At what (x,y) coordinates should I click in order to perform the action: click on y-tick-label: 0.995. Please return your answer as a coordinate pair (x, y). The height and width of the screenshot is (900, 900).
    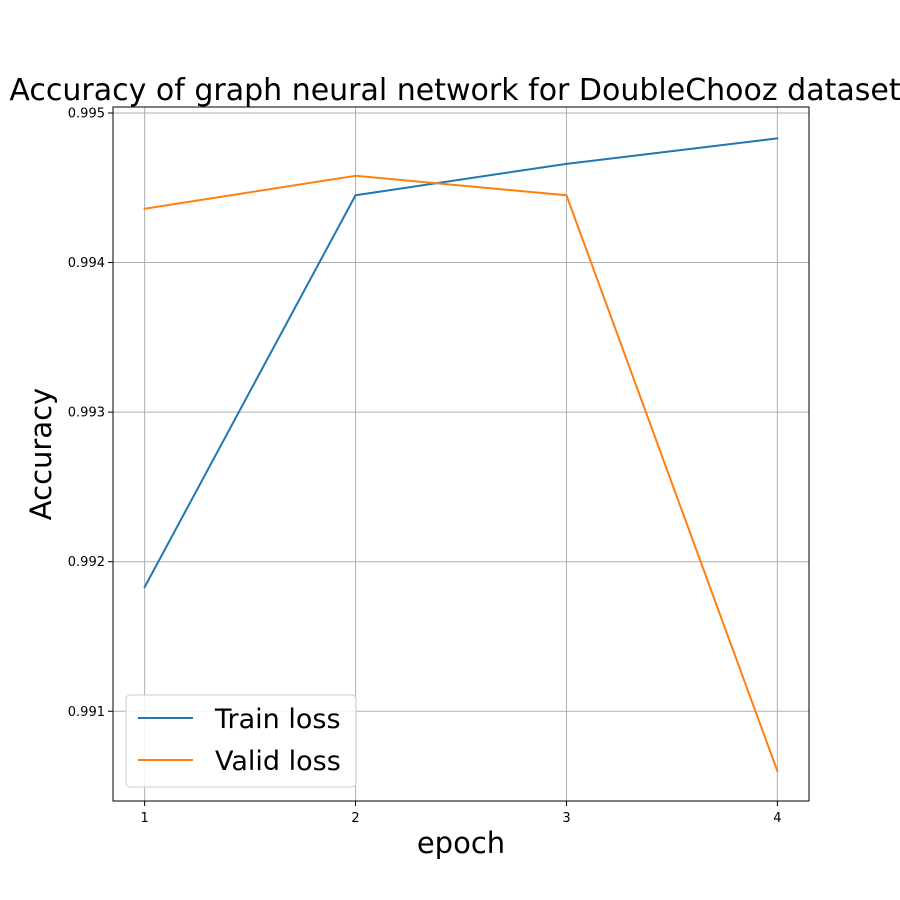
    Looking at the image, I should click on (86, 113).